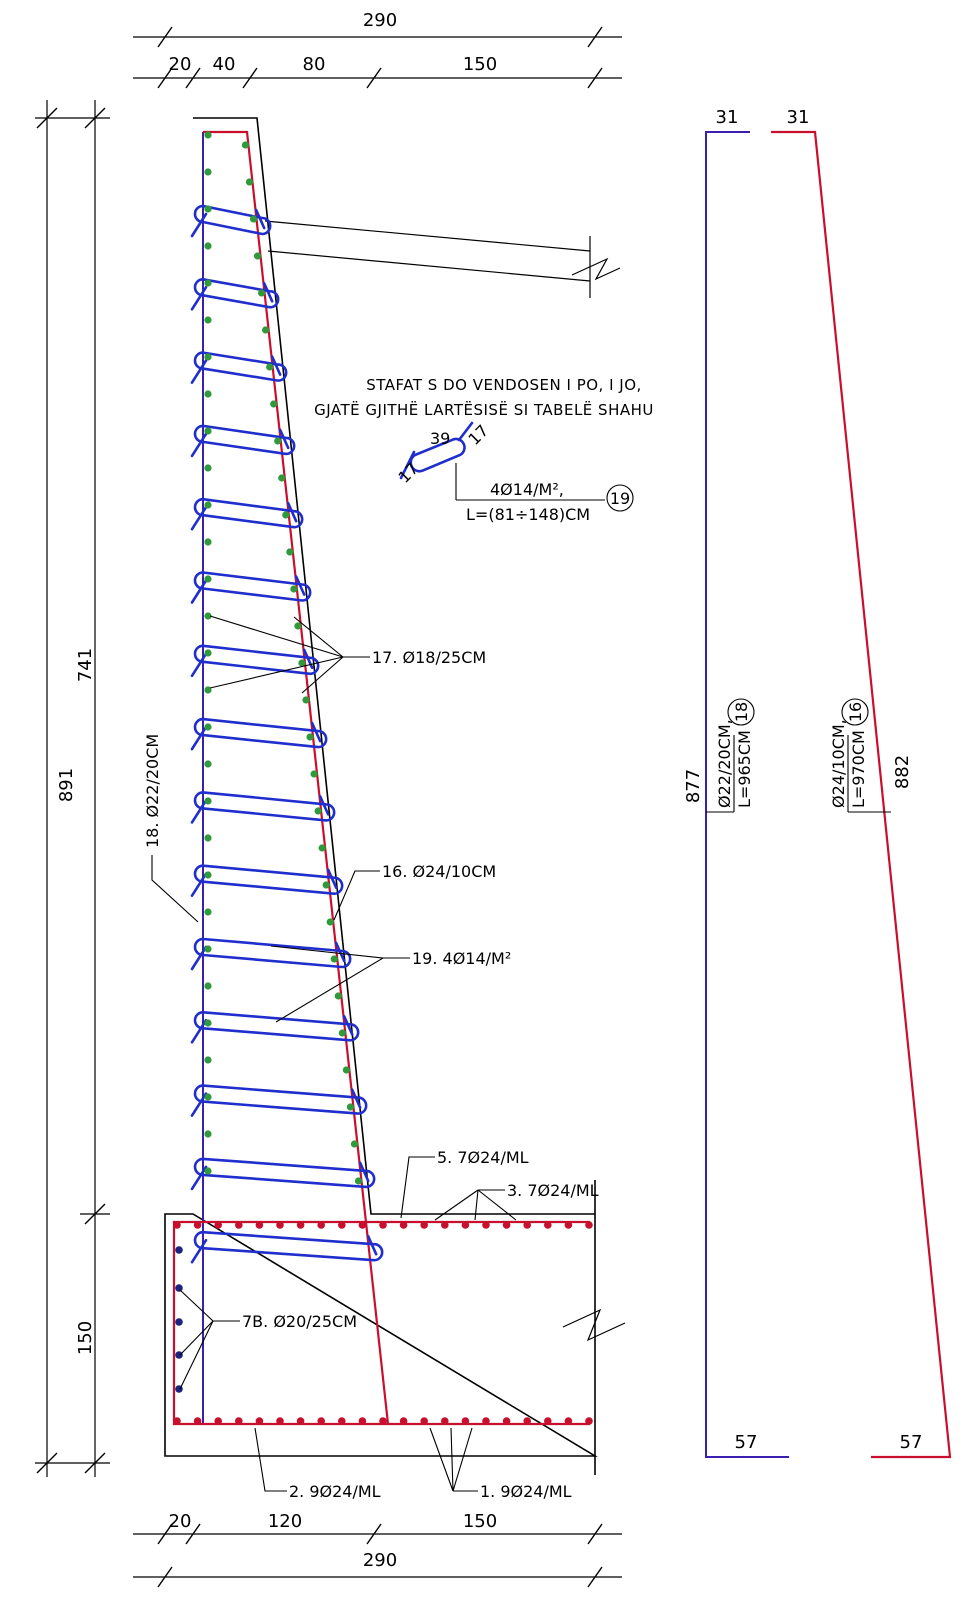 The image size is (969, 1604). What do you see at coordinates (504, 385) in the screenshot?
I see `note-line-1: STAFAT S DO VENDOSEN I PO, I JO,` at bounding box center [504, 385].